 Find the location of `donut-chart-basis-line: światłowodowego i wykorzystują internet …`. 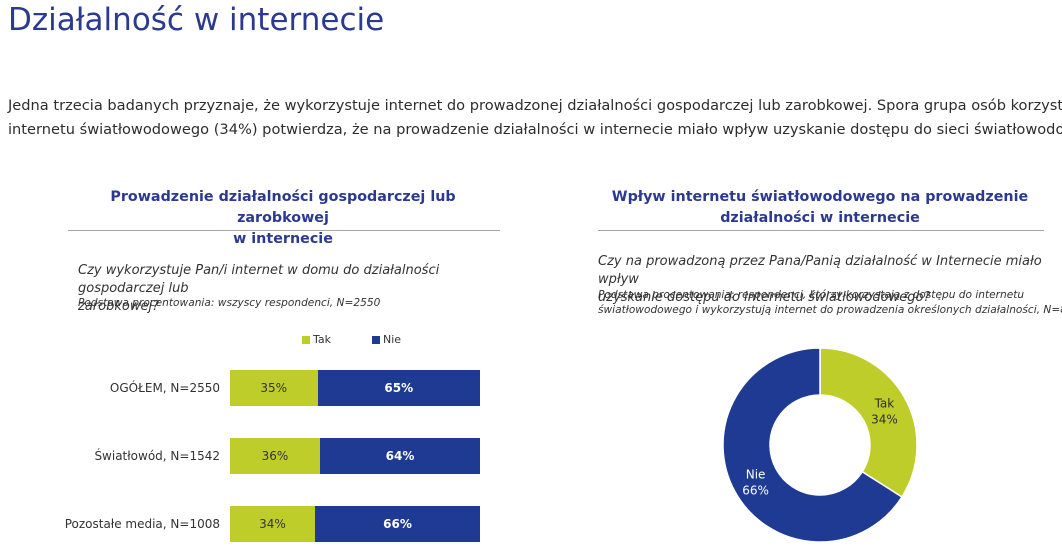

donut-chart-basis-line: światłowodowego i wykorzystują internet … is located at coordinates (830, 310).